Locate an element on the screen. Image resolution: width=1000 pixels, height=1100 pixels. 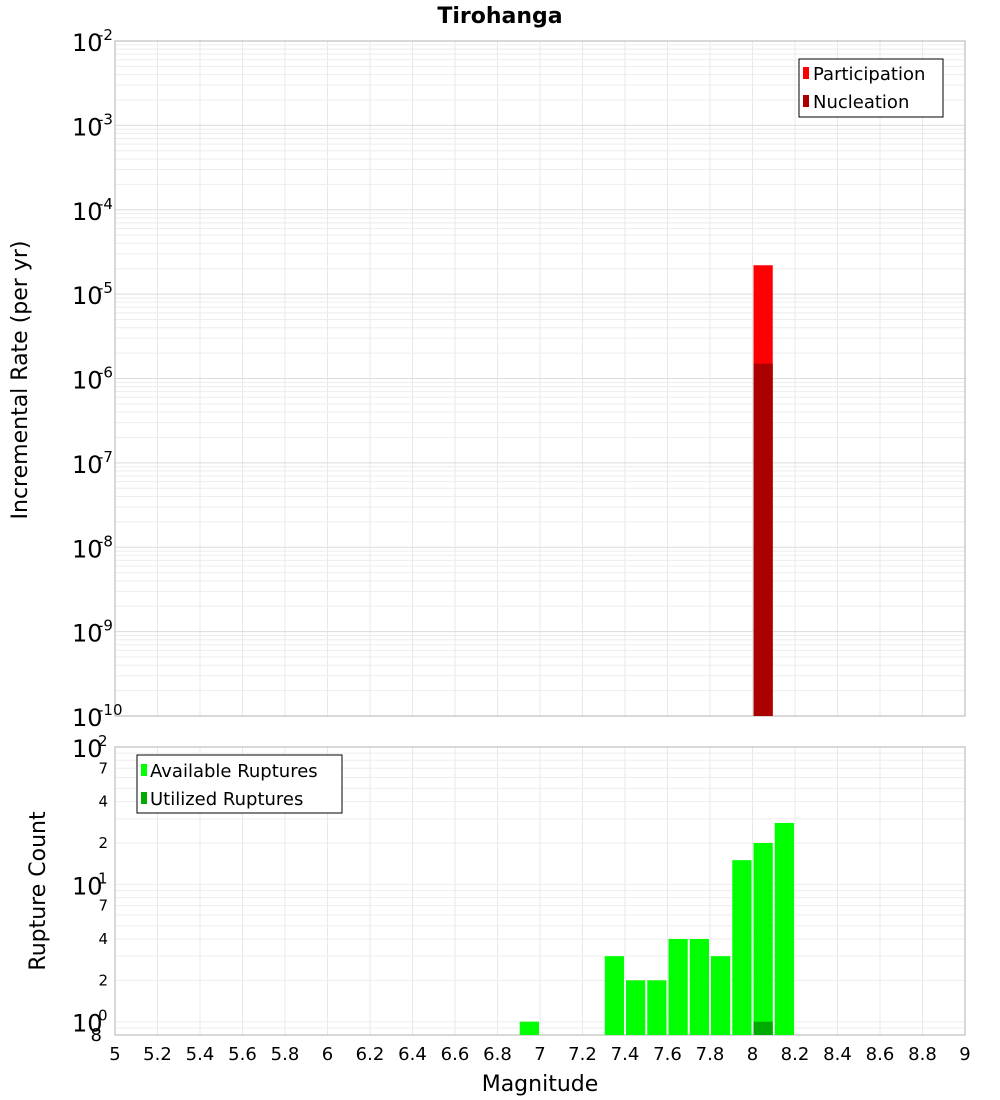
top-y-tick-exp: -2 is located at coordinates (105, 35).